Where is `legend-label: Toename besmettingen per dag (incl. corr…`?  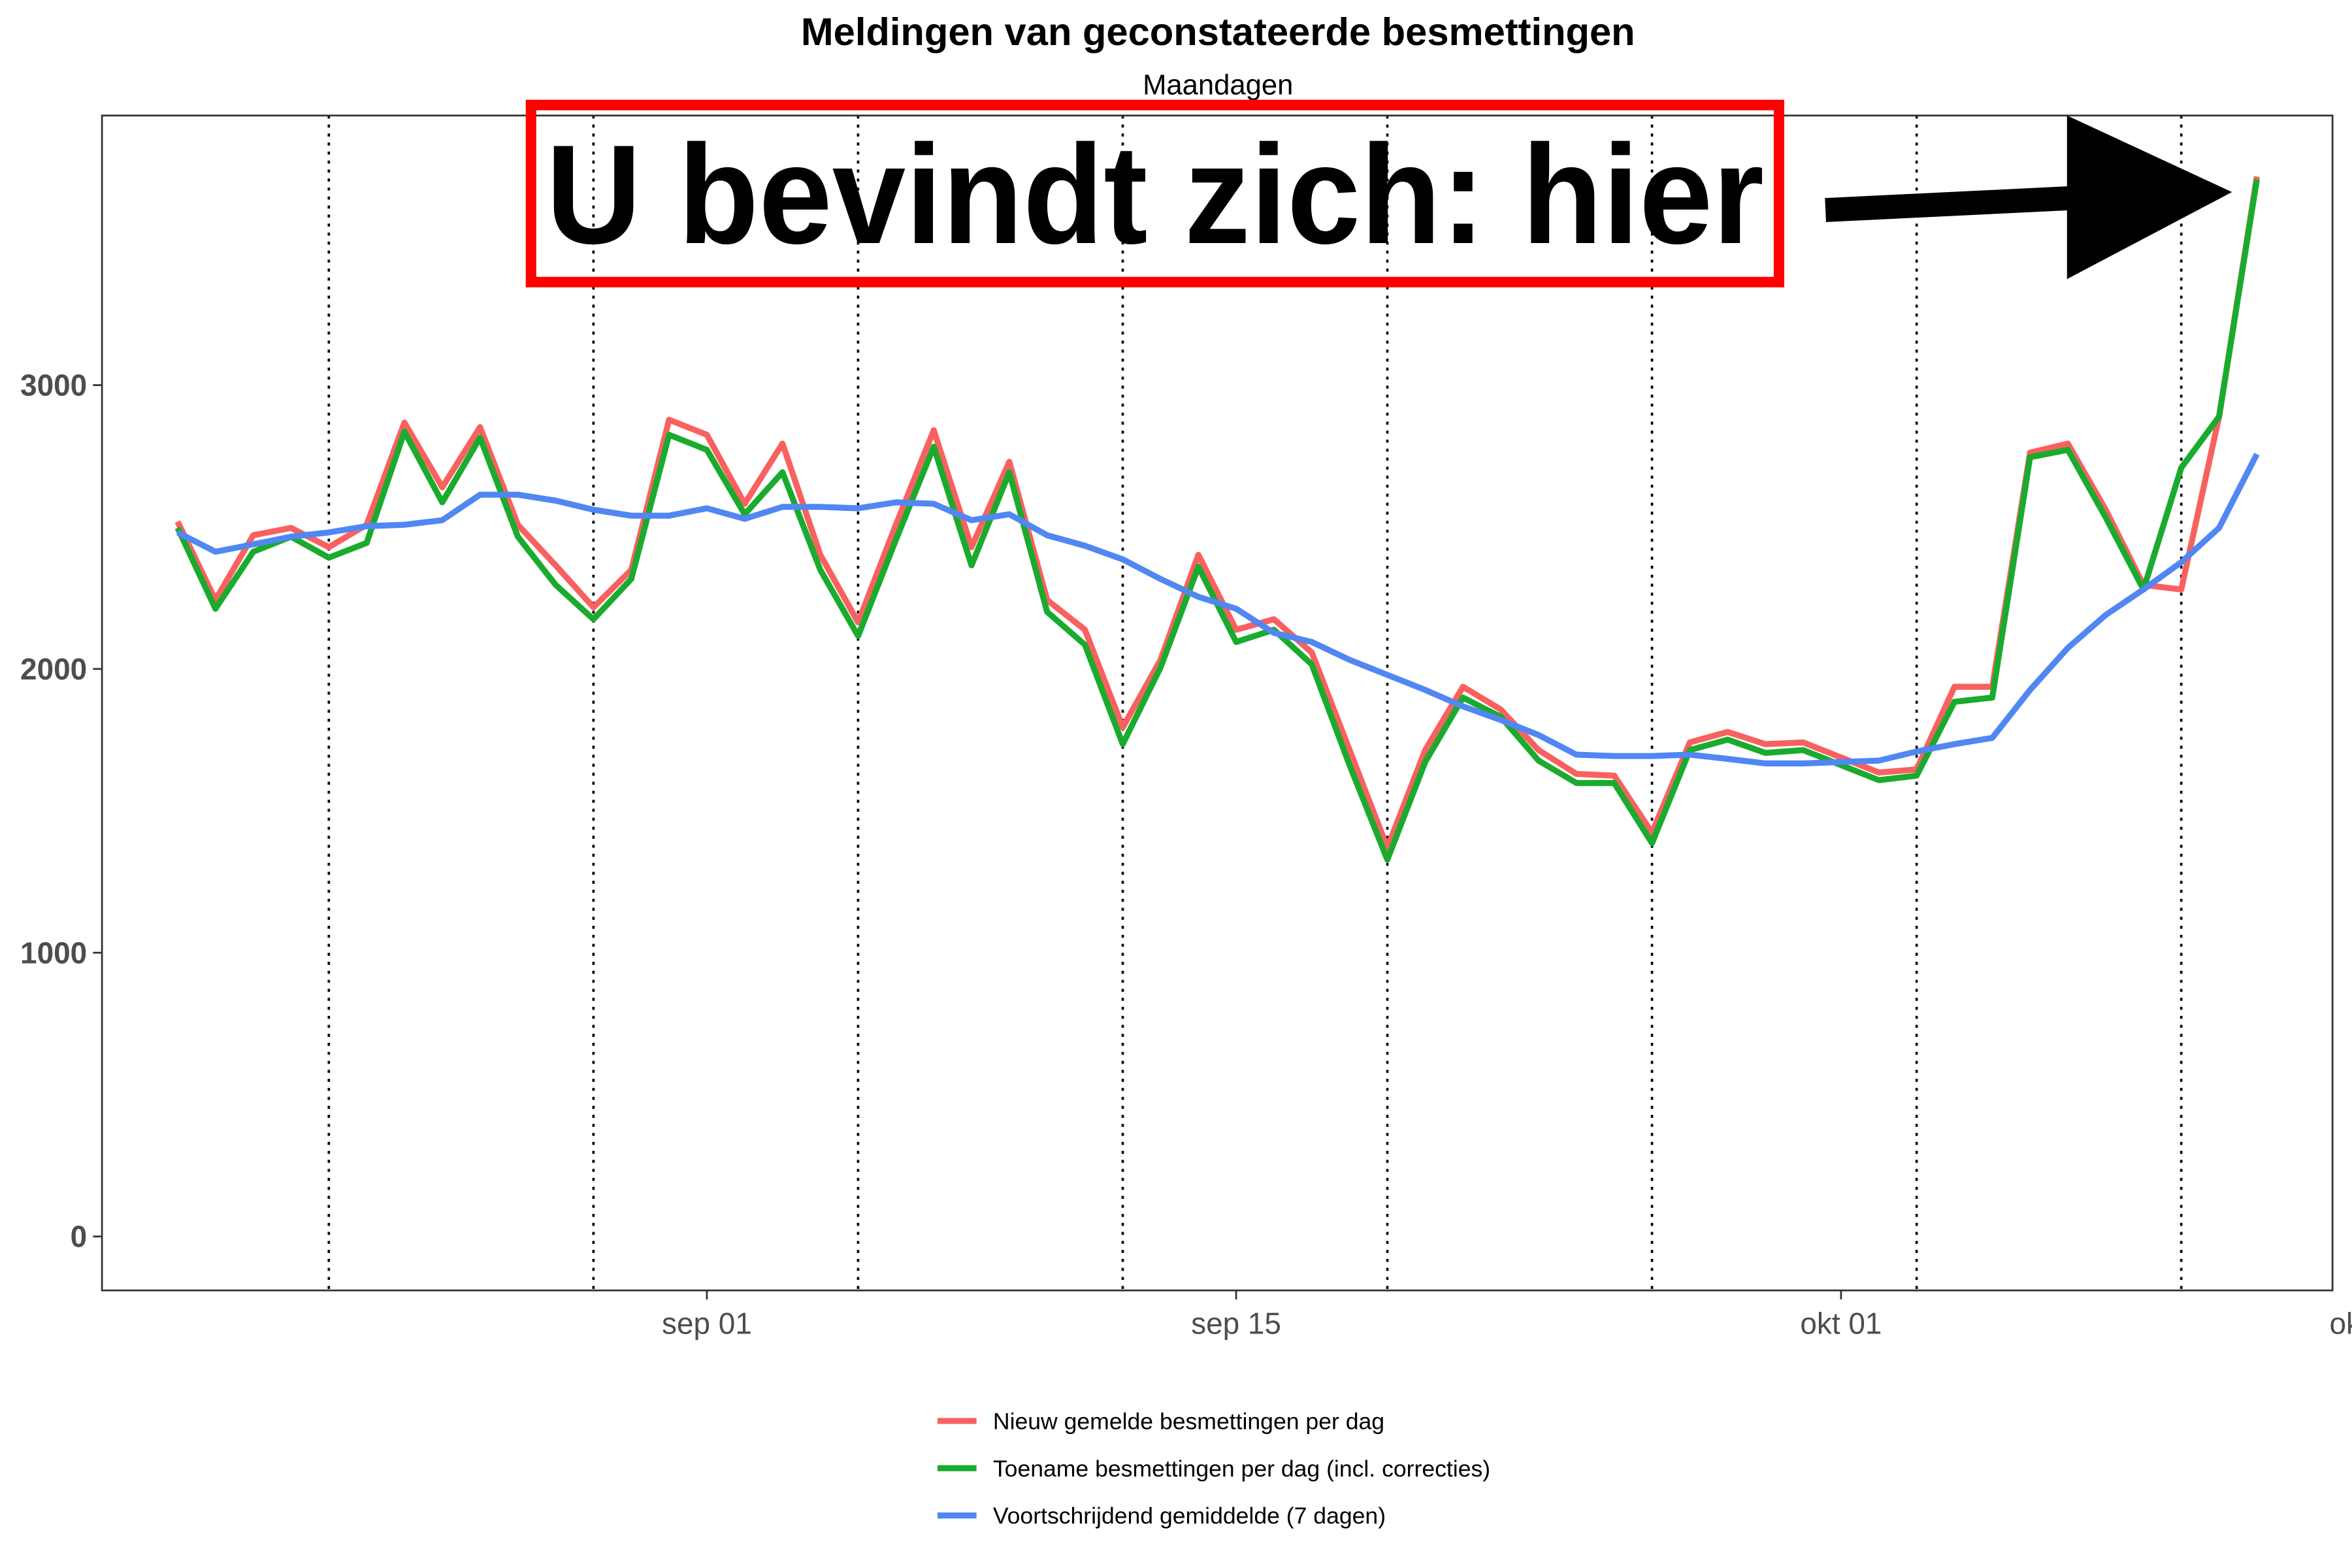 legend-label: Toename besmettingen per dag (incl. corr… is located at coordinates (1241, 1469).